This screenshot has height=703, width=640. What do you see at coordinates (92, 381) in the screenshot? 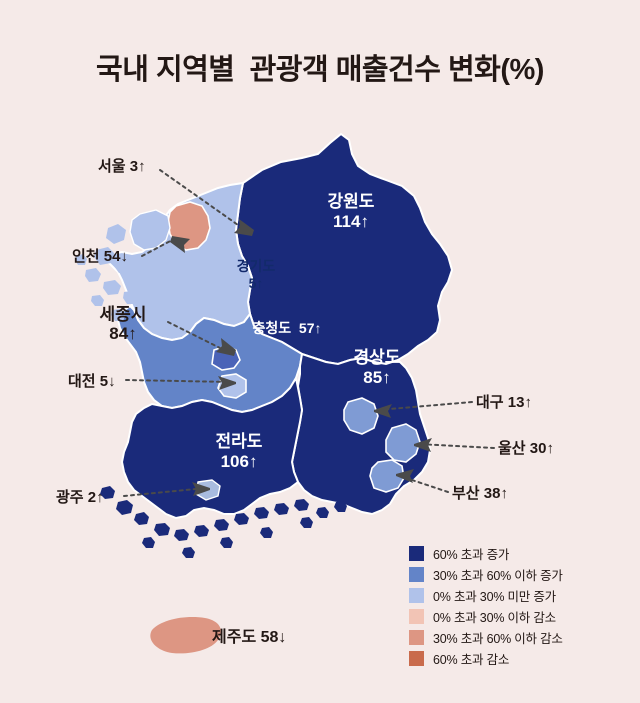
I see `callout-label-daejeon: 대전 5↓` at bounding box center [92, 381].